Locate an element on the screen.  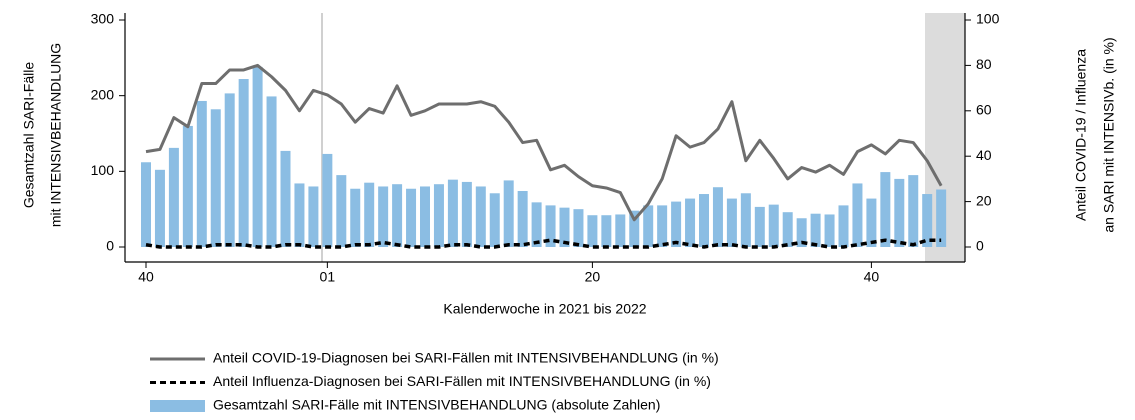
legend-swatch is located at coordinates (177, 406).